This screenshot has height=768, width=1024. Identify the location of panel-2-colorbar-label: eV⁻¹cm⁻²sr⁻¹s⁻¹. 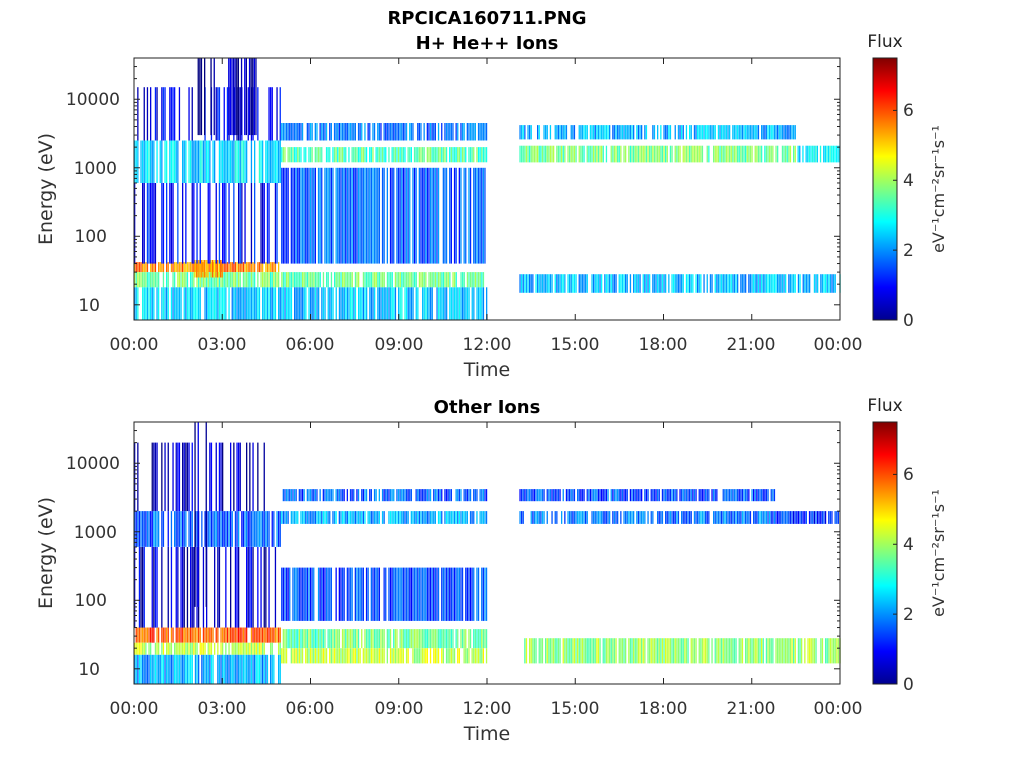
(938, 553).